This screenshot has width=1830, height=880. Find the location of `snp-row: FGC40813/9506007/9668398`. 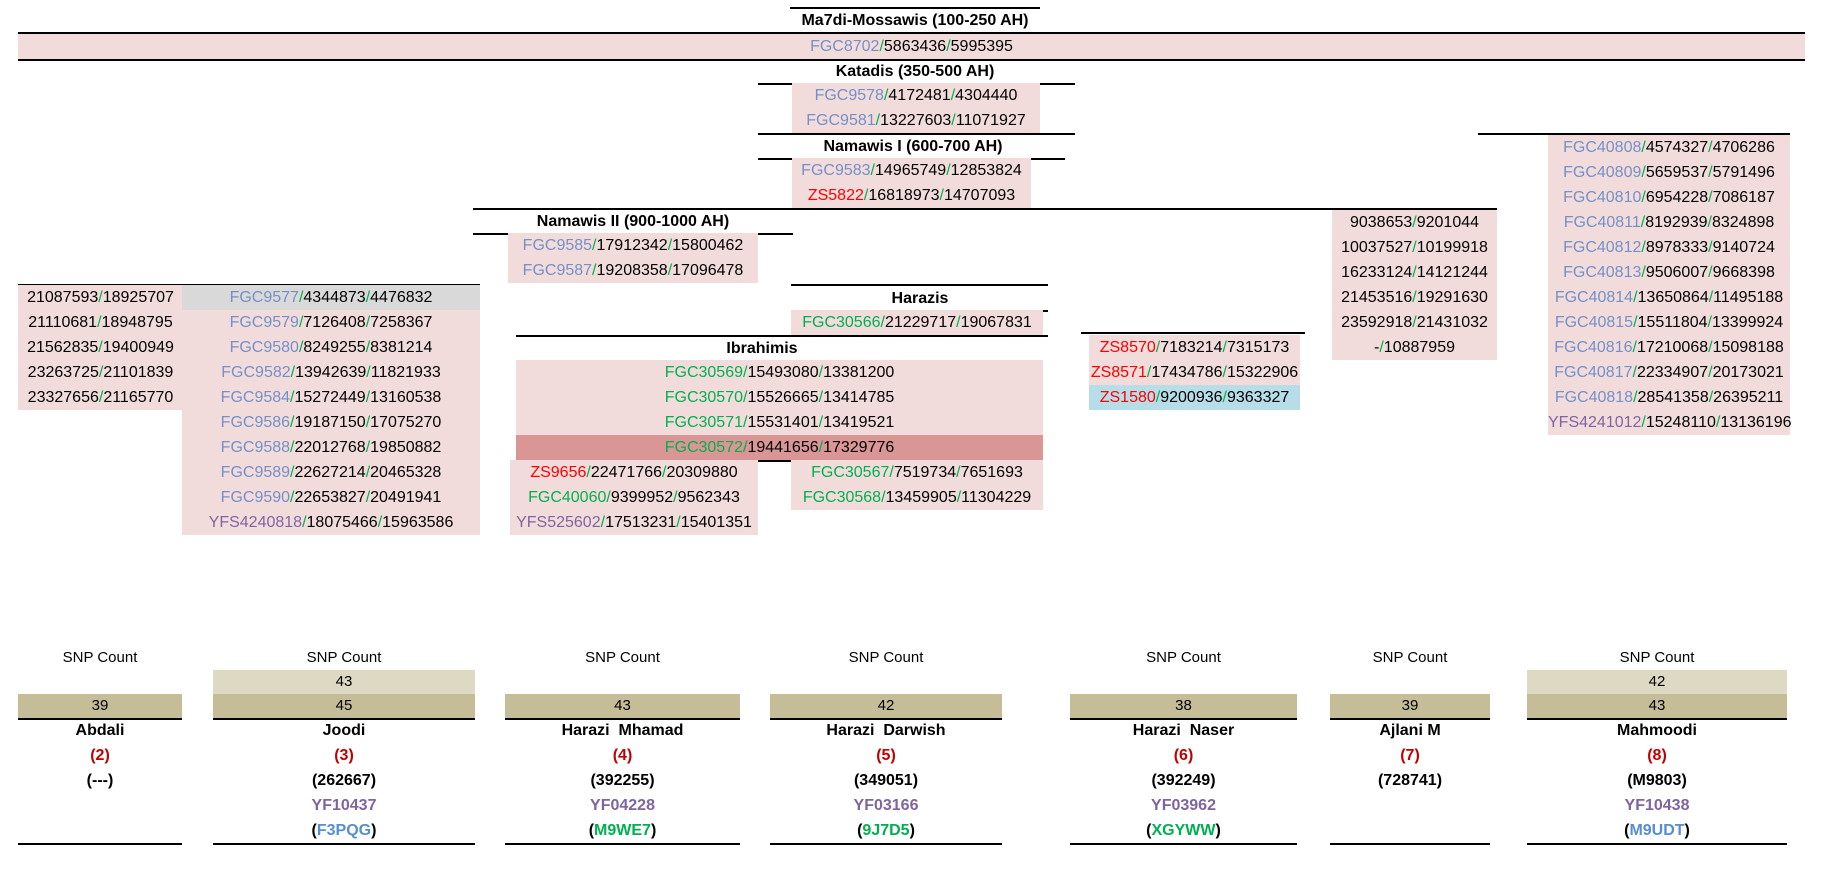

snp-row: FGC40813/9506007/9668398 is located at coordinates (1669, 272).